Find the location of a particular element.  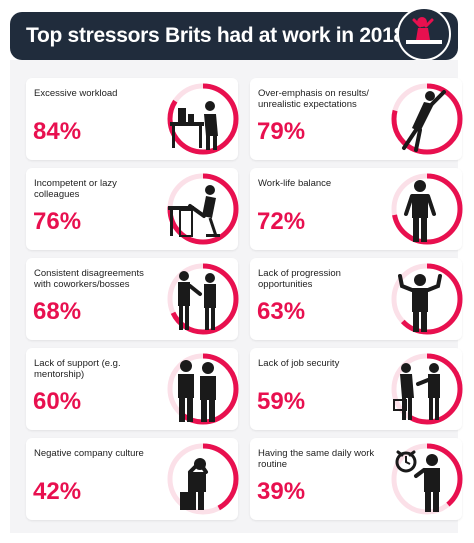

stressor-card: Lack of job security 59% is located at coordinates (356, 389).